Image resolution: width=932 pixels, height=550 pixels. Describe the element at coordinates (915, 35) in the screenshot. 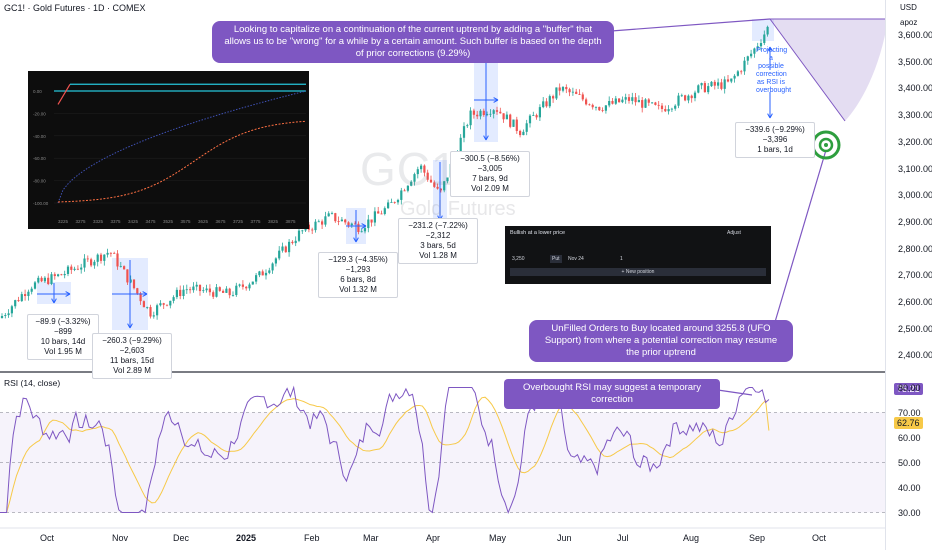

I see `price-tick-label: 3,600.00` at that location.